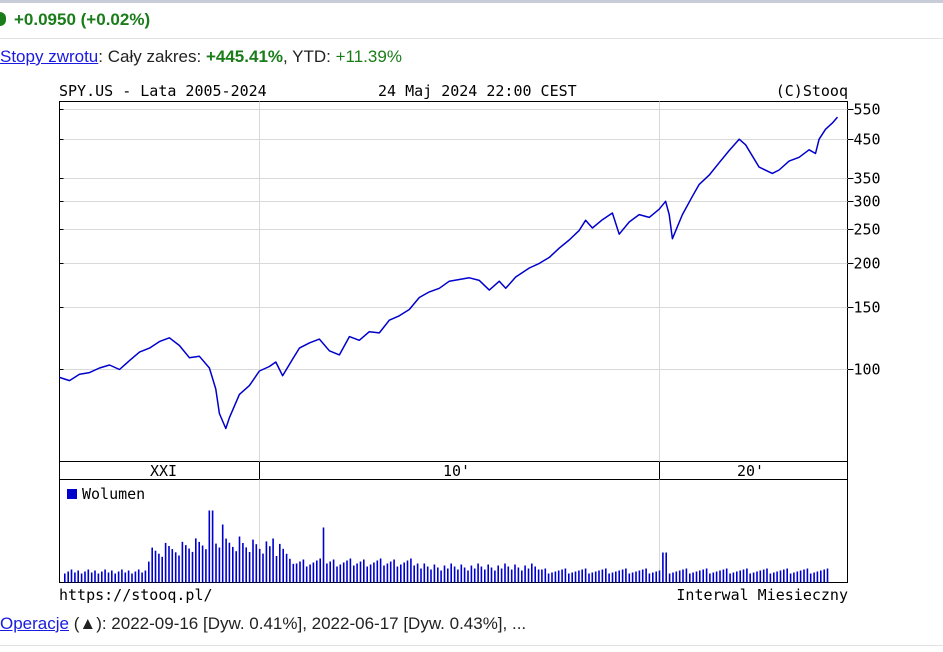  Describe the element at coordinates (811, 91) in the screenshot. I see `chart-header-right: (C)Stooq` at that location.